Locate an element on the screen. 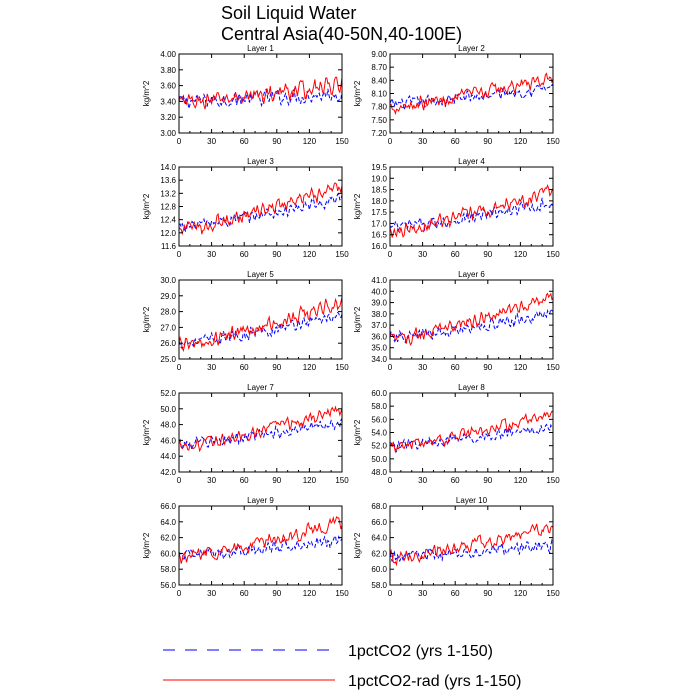 The image size is (700, 700). y-tick-label: 3.40 is located at coordinates (168, 101).